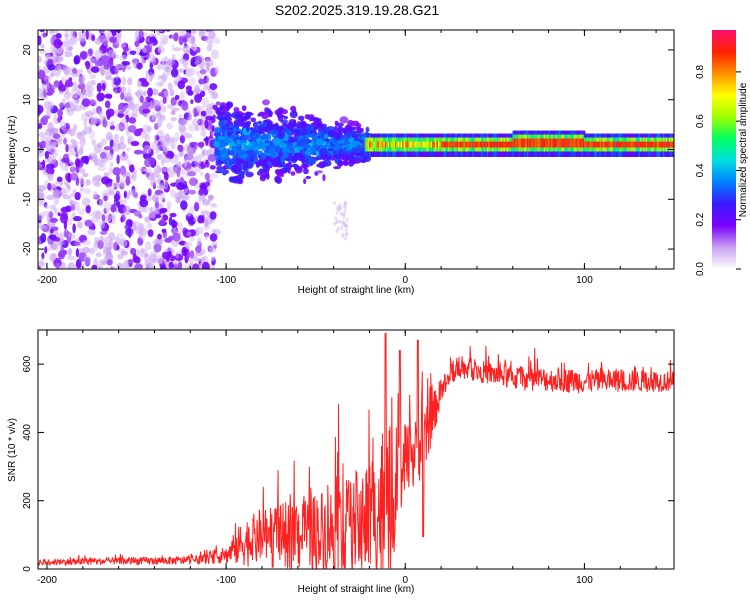 This screenshot has width=750, height=600. What do you see at coordinates (27, 500) in the screenshot?
I see `y-tick-label: 200` at bounding box center [27, 500].